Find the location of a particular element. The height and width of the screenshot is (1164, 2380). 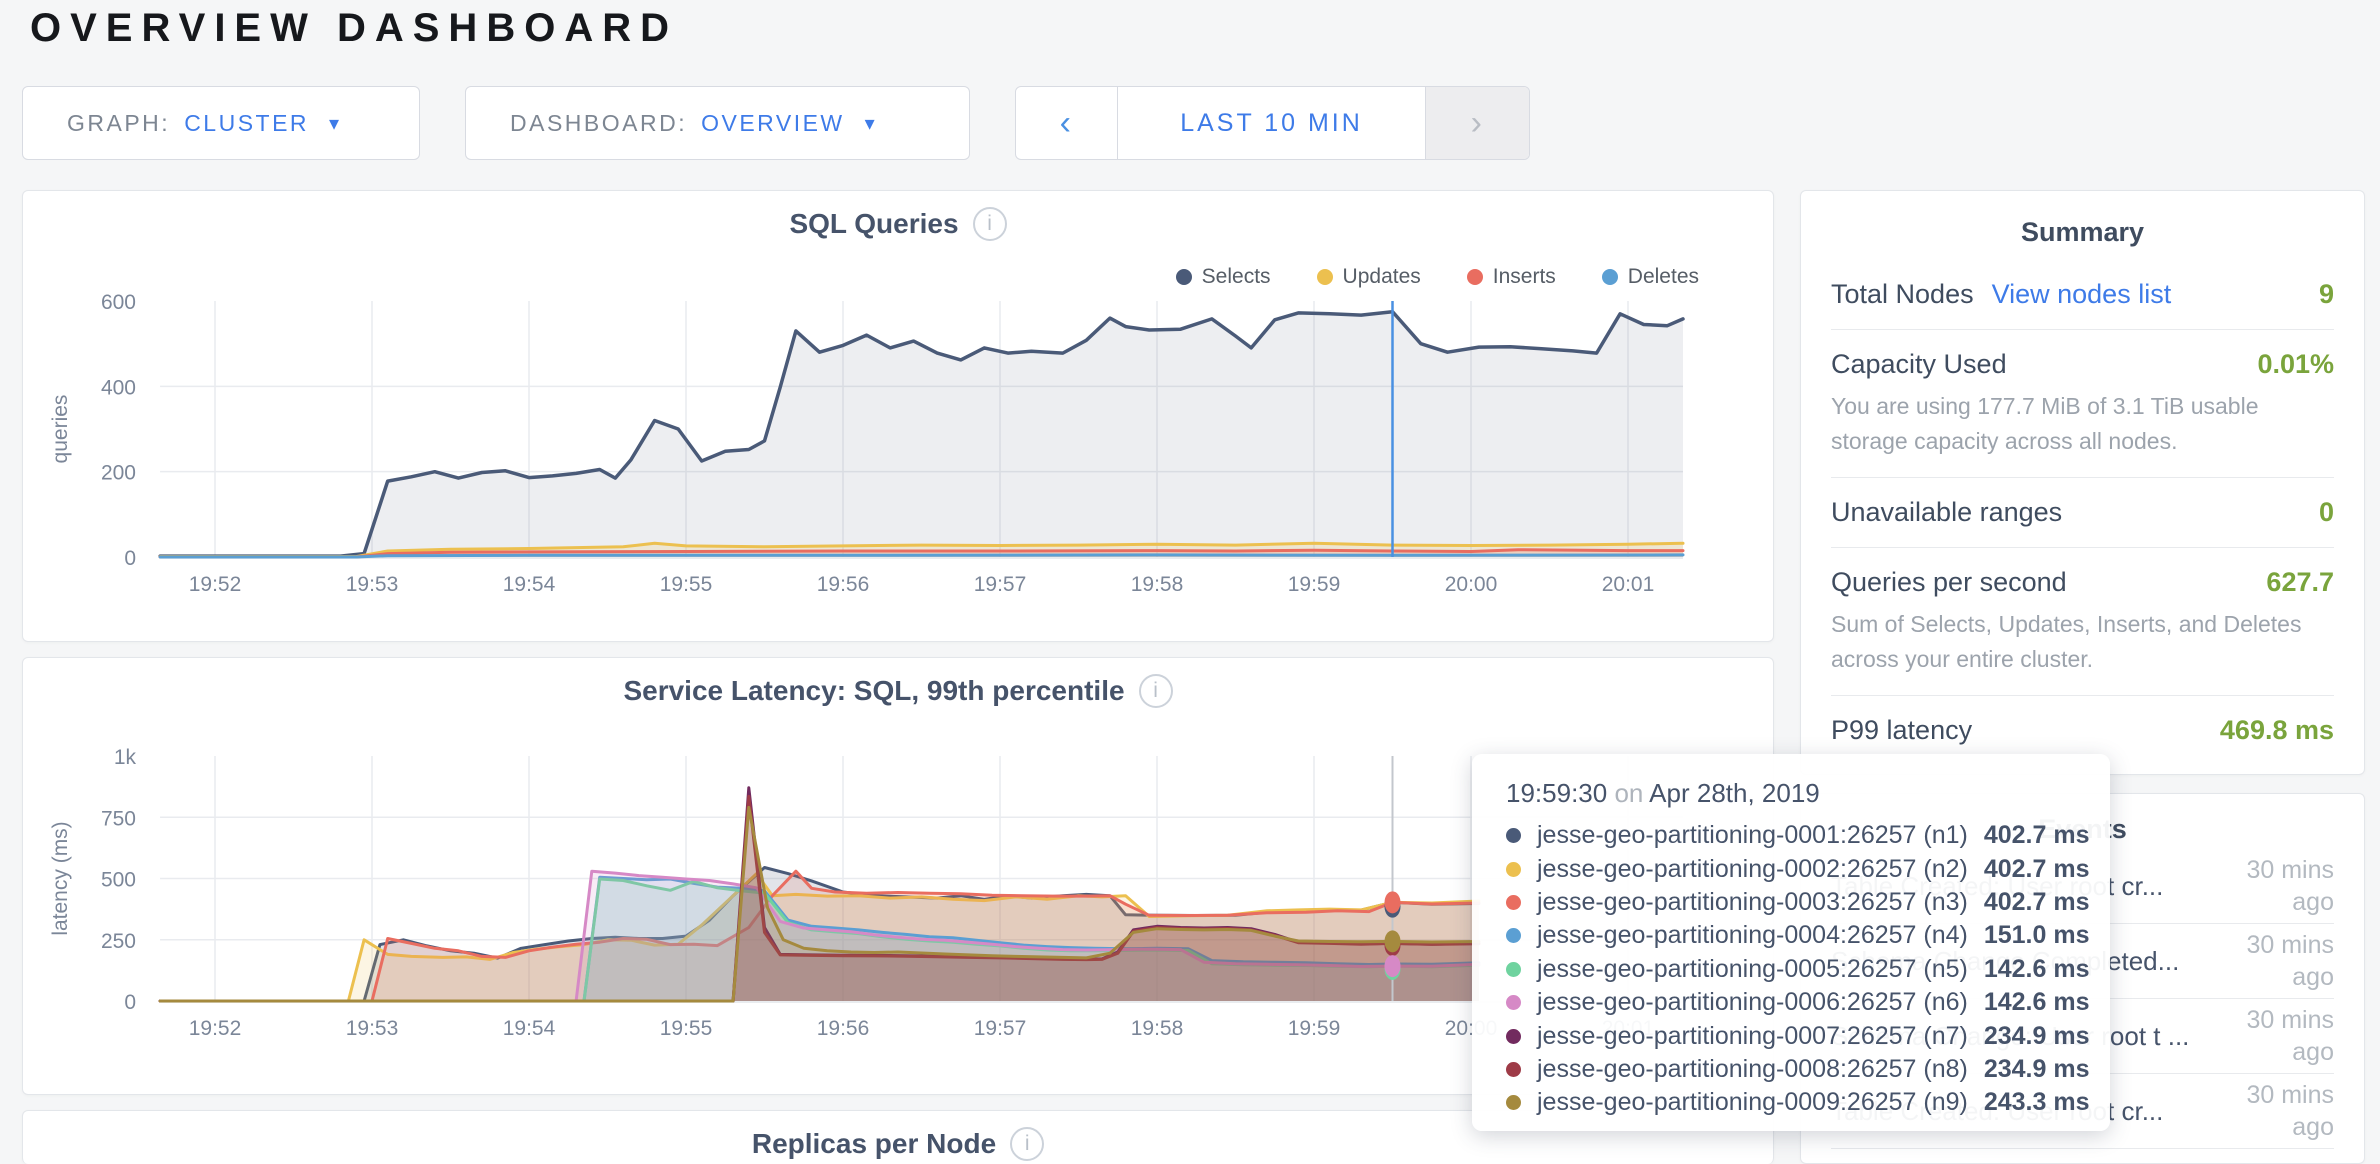

y-axis-label: latency (ms) is located at coordinates (60, 878).